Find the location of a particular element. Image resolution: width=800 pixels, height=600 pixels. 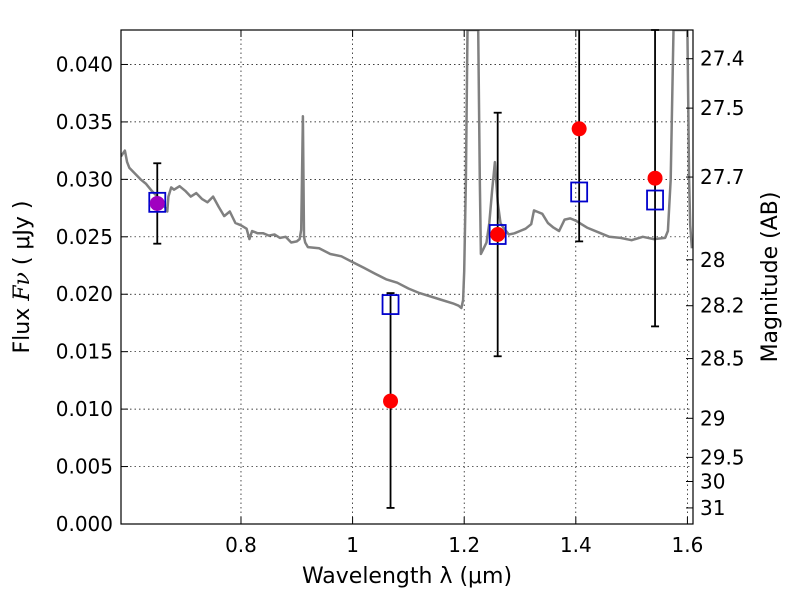

y2-tick-label: 29.5 is located at coordinates (722, 457).